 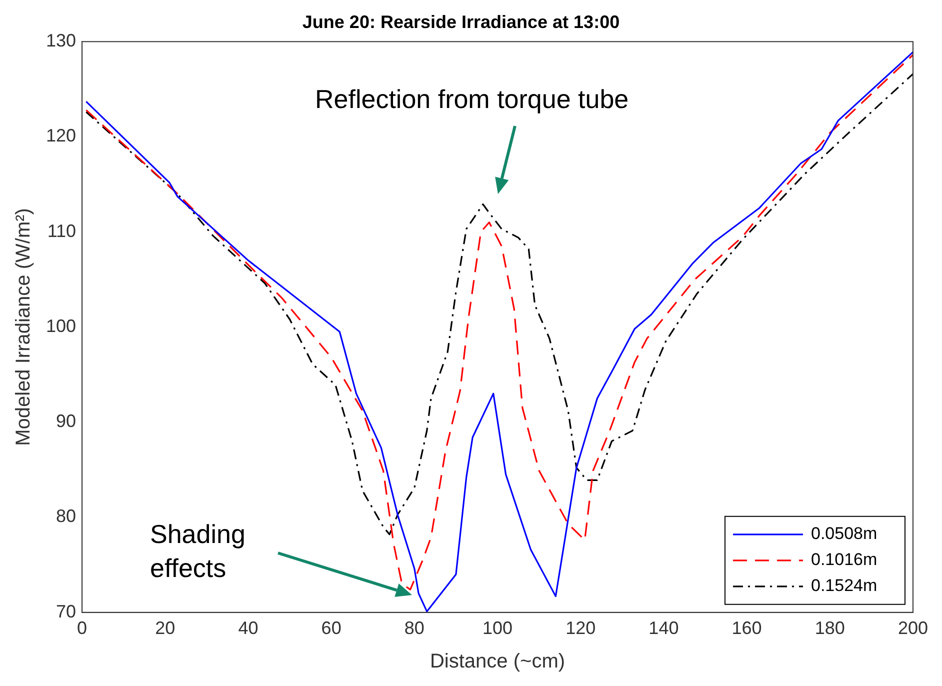 What do you see at coordinates (82, 628) in the screenshot?
I see `x-tick-label: 0` at bounding box center [82, 628].